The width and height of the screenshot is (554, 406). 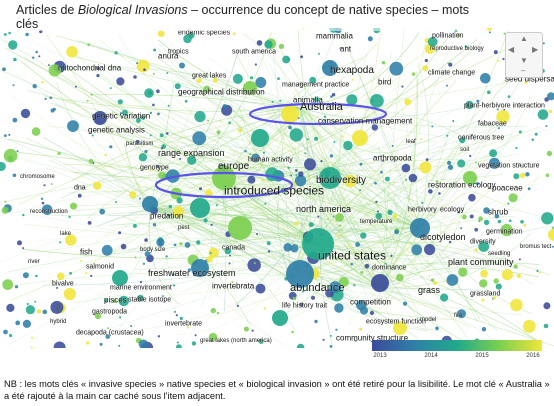 What do you see at coordinates (335, 35) in the screenshot?
I see `node-label: mammalia` at bounding box center [335, 35].